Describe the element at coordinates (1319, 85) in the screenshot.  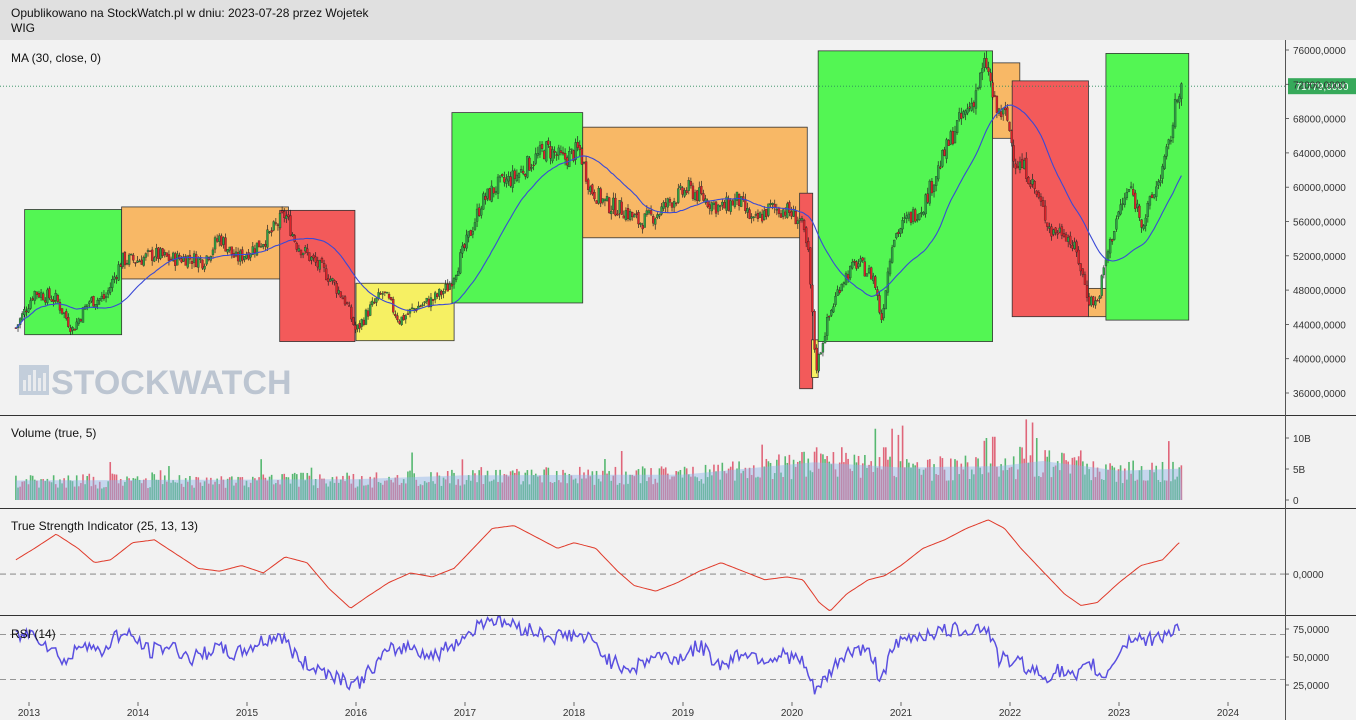
I see `price-tick-label: 72000,0000` at that location.